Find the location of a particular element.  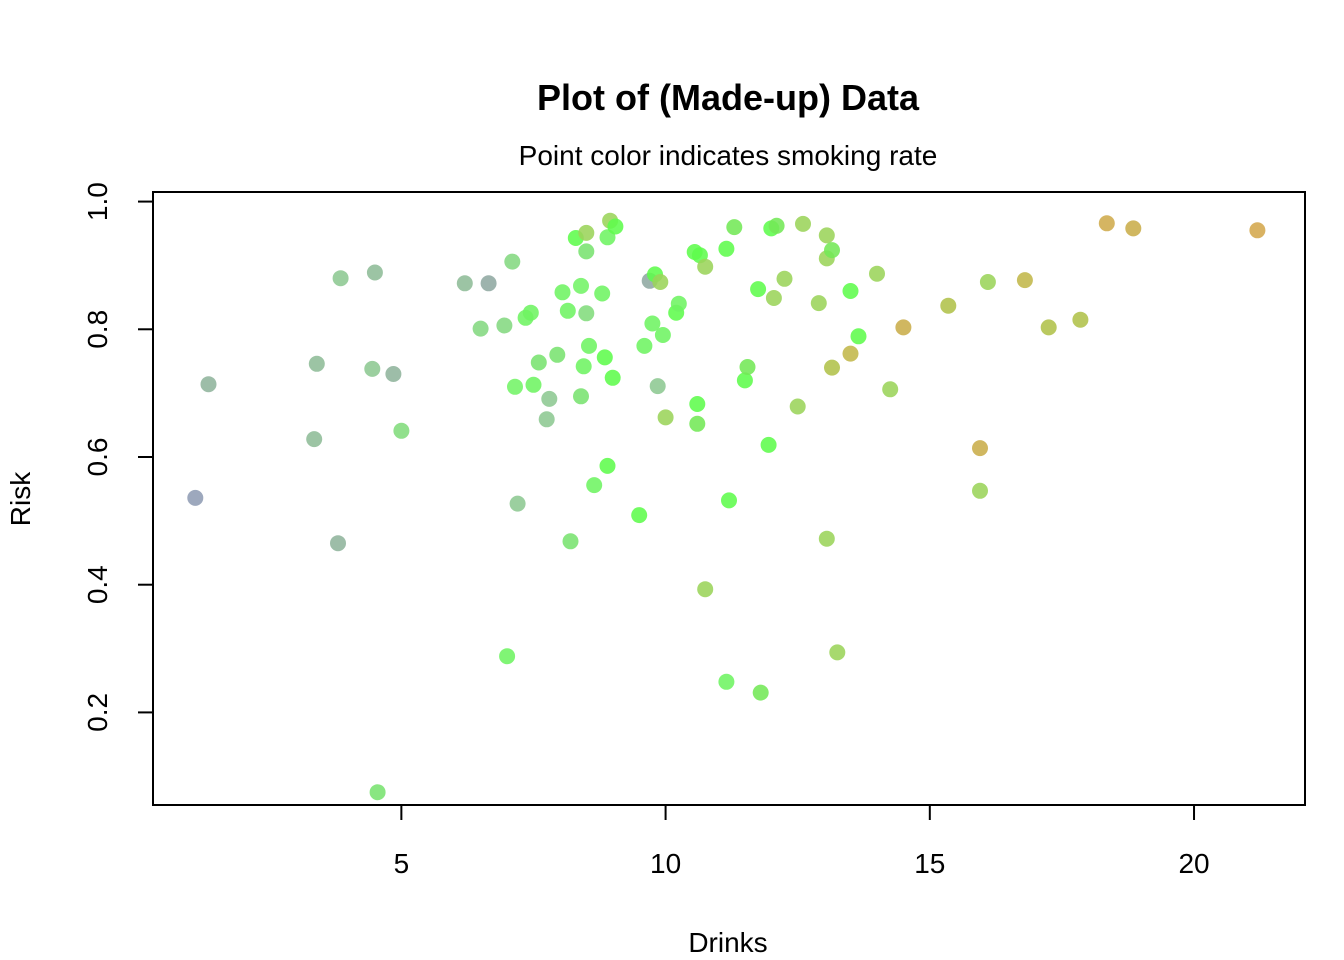

y-axis: 0.2 0.4 0.6 0.8 1.0 is located at coordinates (118, 457).